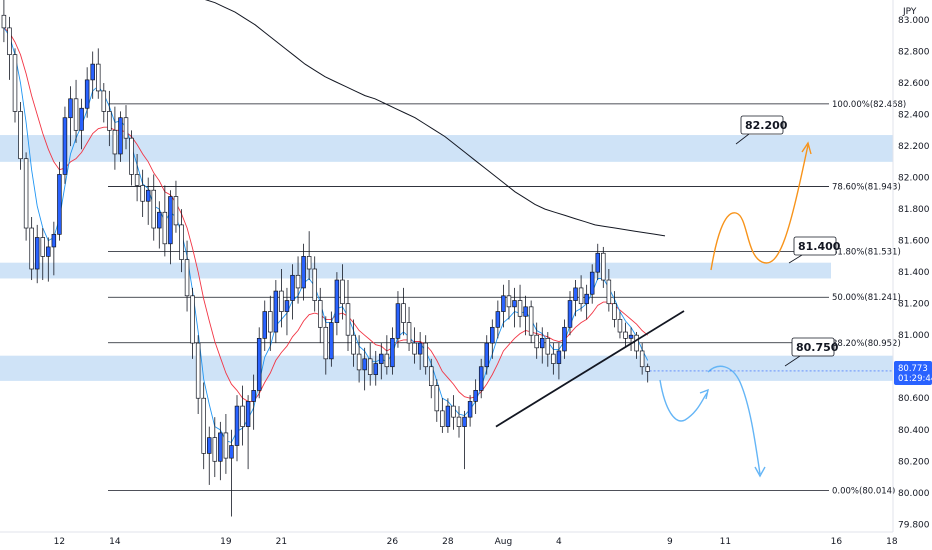  What do you see at coordinates (735, 309) in the screenshot?
I see `projection-arrows` at bounding box center [735, 309].